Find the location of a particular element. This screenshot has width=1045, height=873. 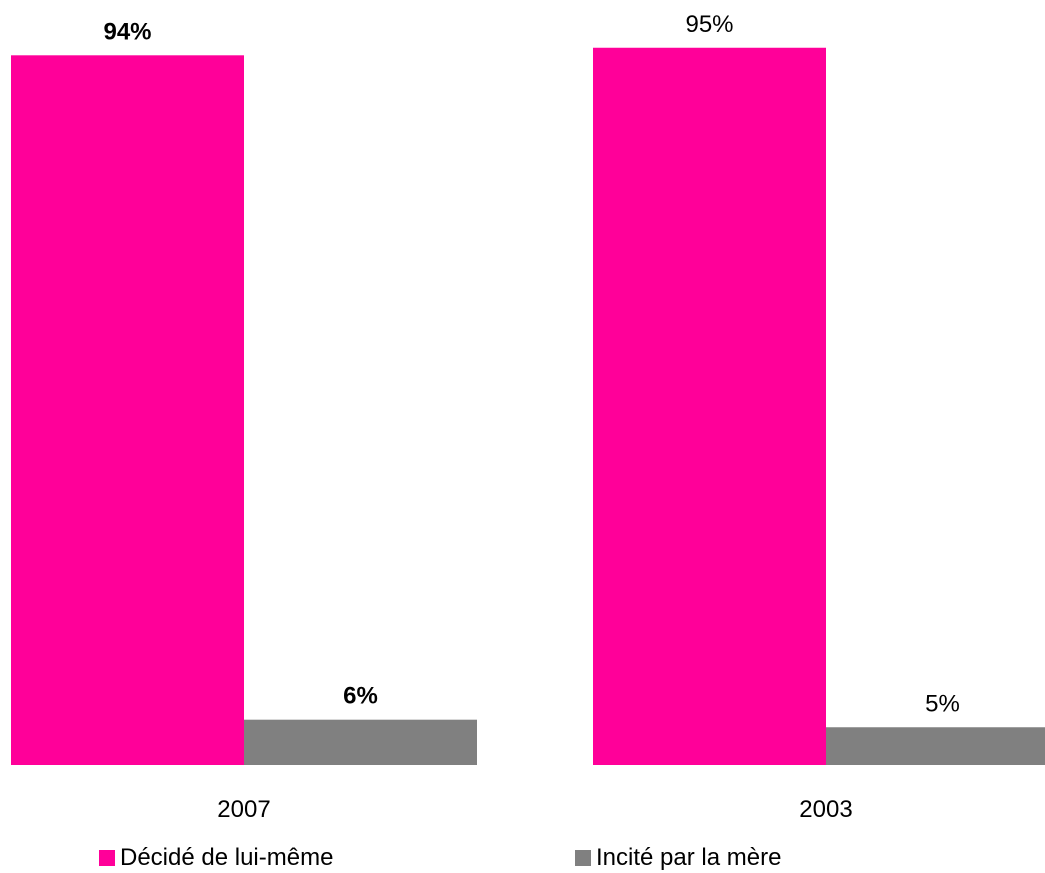

legend-label-incite: Incité par la mère is located at coordinates (689, 857).